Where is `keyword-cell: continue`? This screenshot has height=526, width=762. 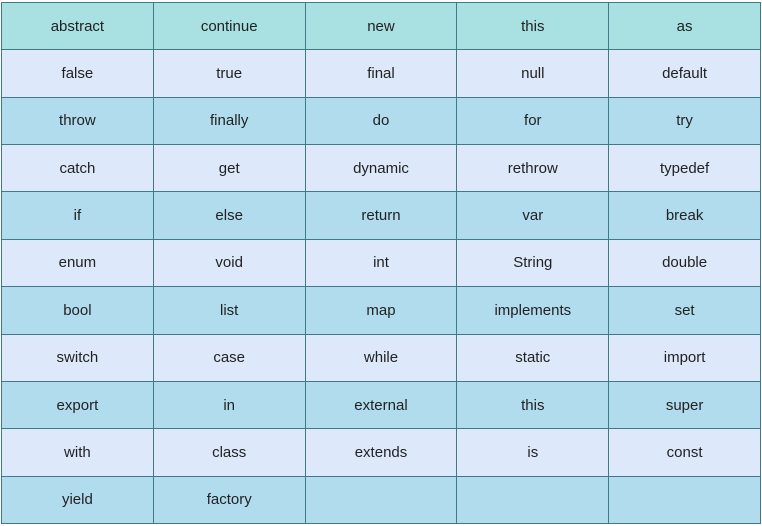 keyword-cell: continue is located at coordinates (229, 26).